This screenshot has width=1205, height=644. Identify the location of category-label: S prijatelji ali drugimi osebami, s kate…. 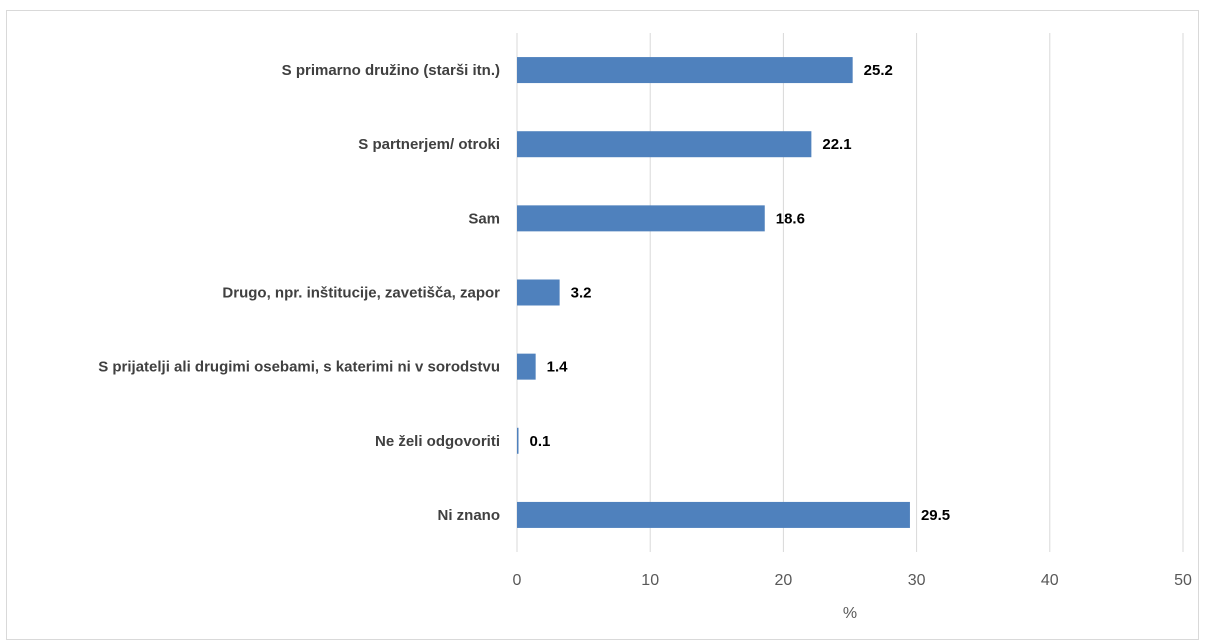
(299, 367).